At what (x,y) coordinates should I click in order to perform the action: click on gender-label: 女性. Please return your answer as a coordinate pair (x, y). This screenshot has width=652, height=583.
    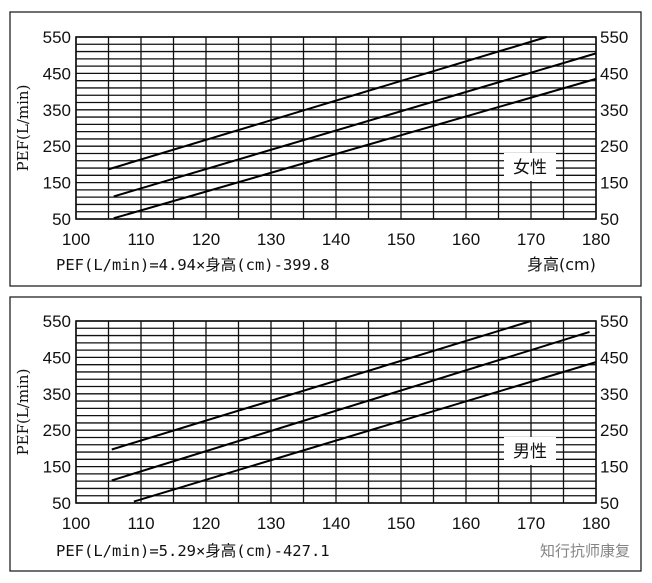
    Looking at the image, I should click on (530, 168).